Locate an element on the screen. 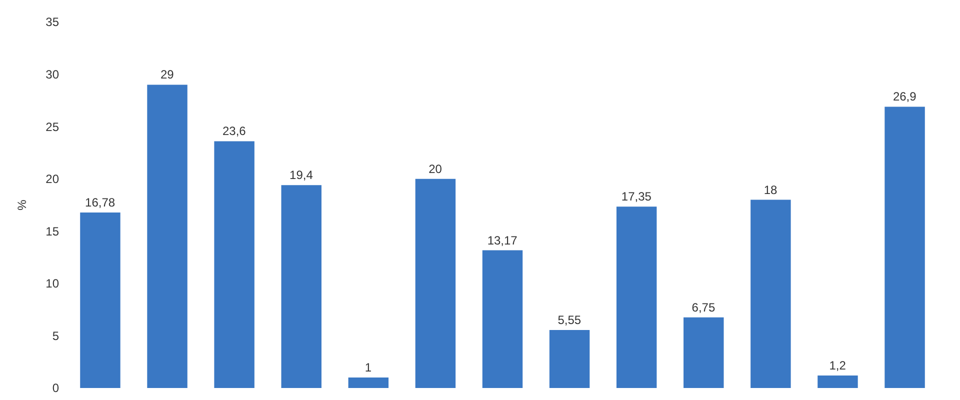  data-label: 16,78 is located at coordinates (100, 203).